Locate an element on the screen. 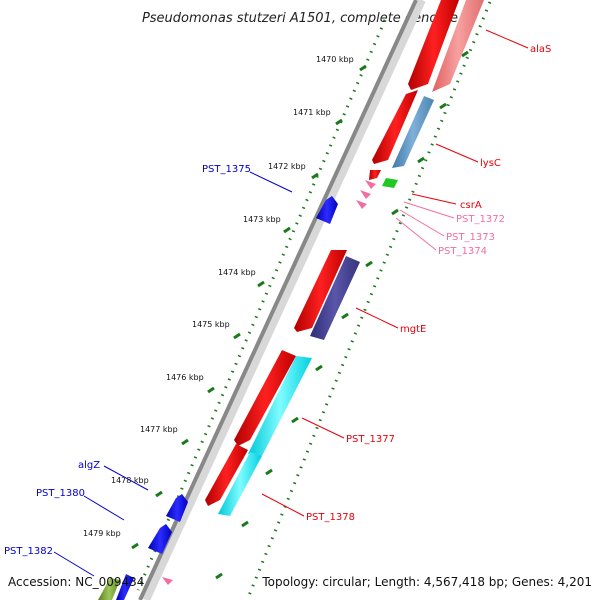  leader-PST1375 is located at coordinates (271, 182).